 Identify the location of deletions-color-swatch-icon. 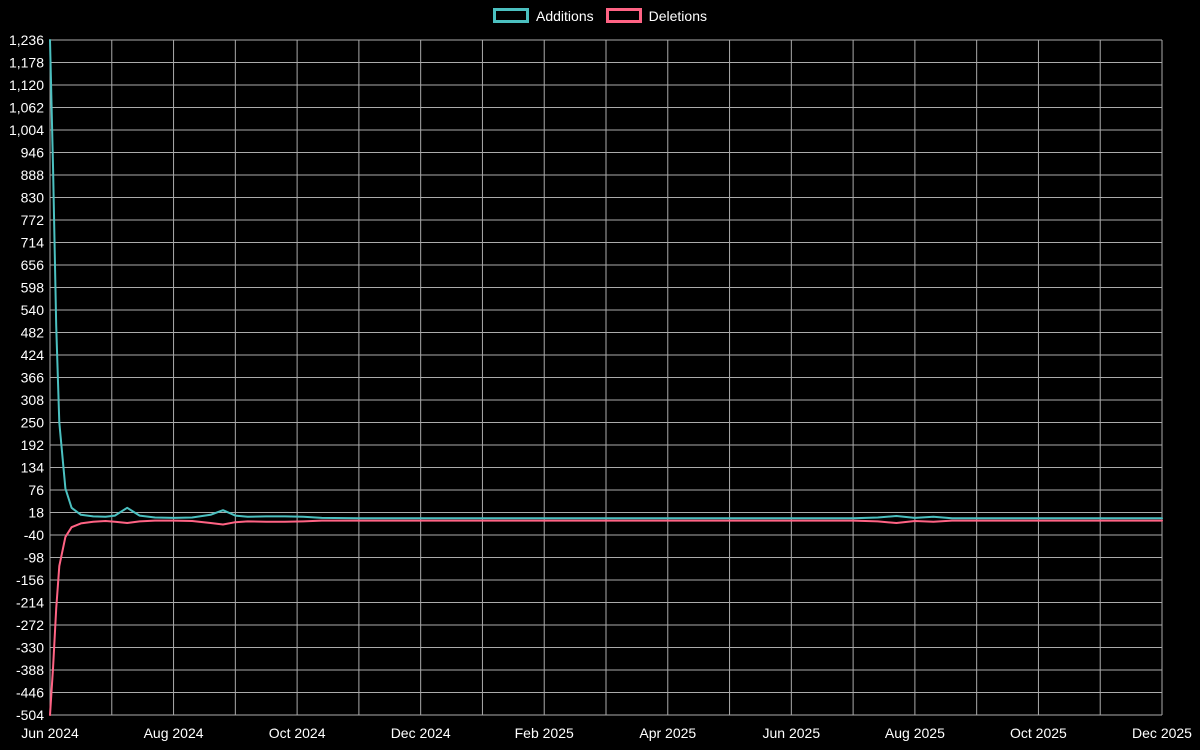
(623, 15).